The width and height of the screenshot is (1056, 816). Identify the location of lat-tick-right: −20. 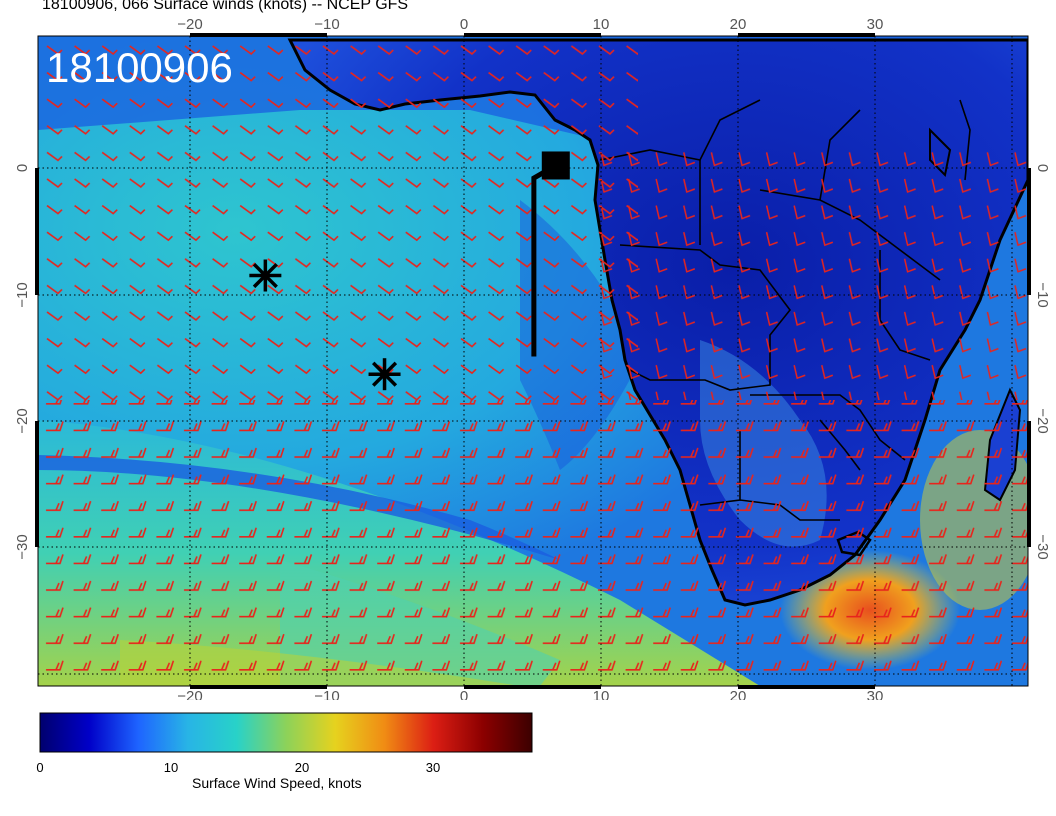
(1042, 420).